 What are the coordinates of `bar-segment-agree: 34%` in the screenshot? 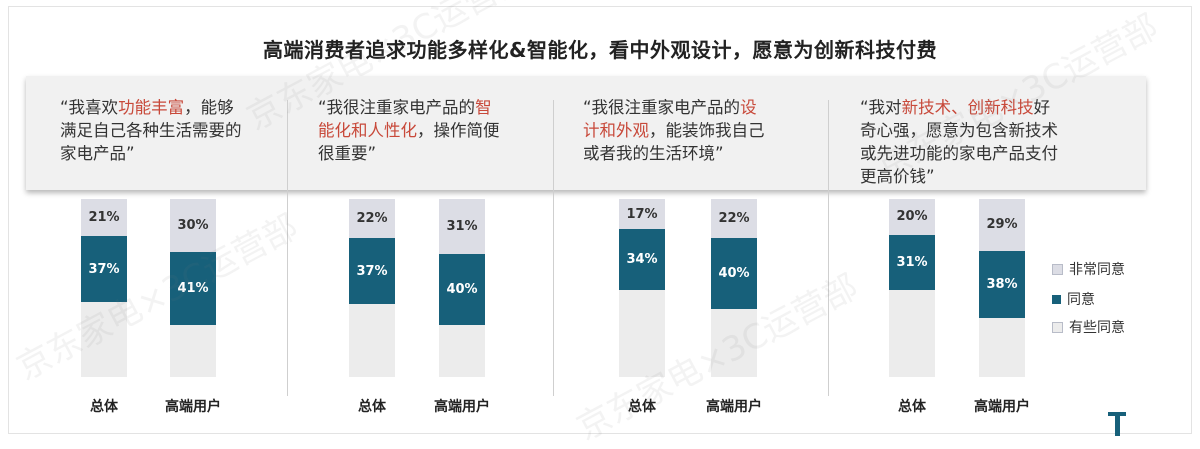 It's located at (642, 259).